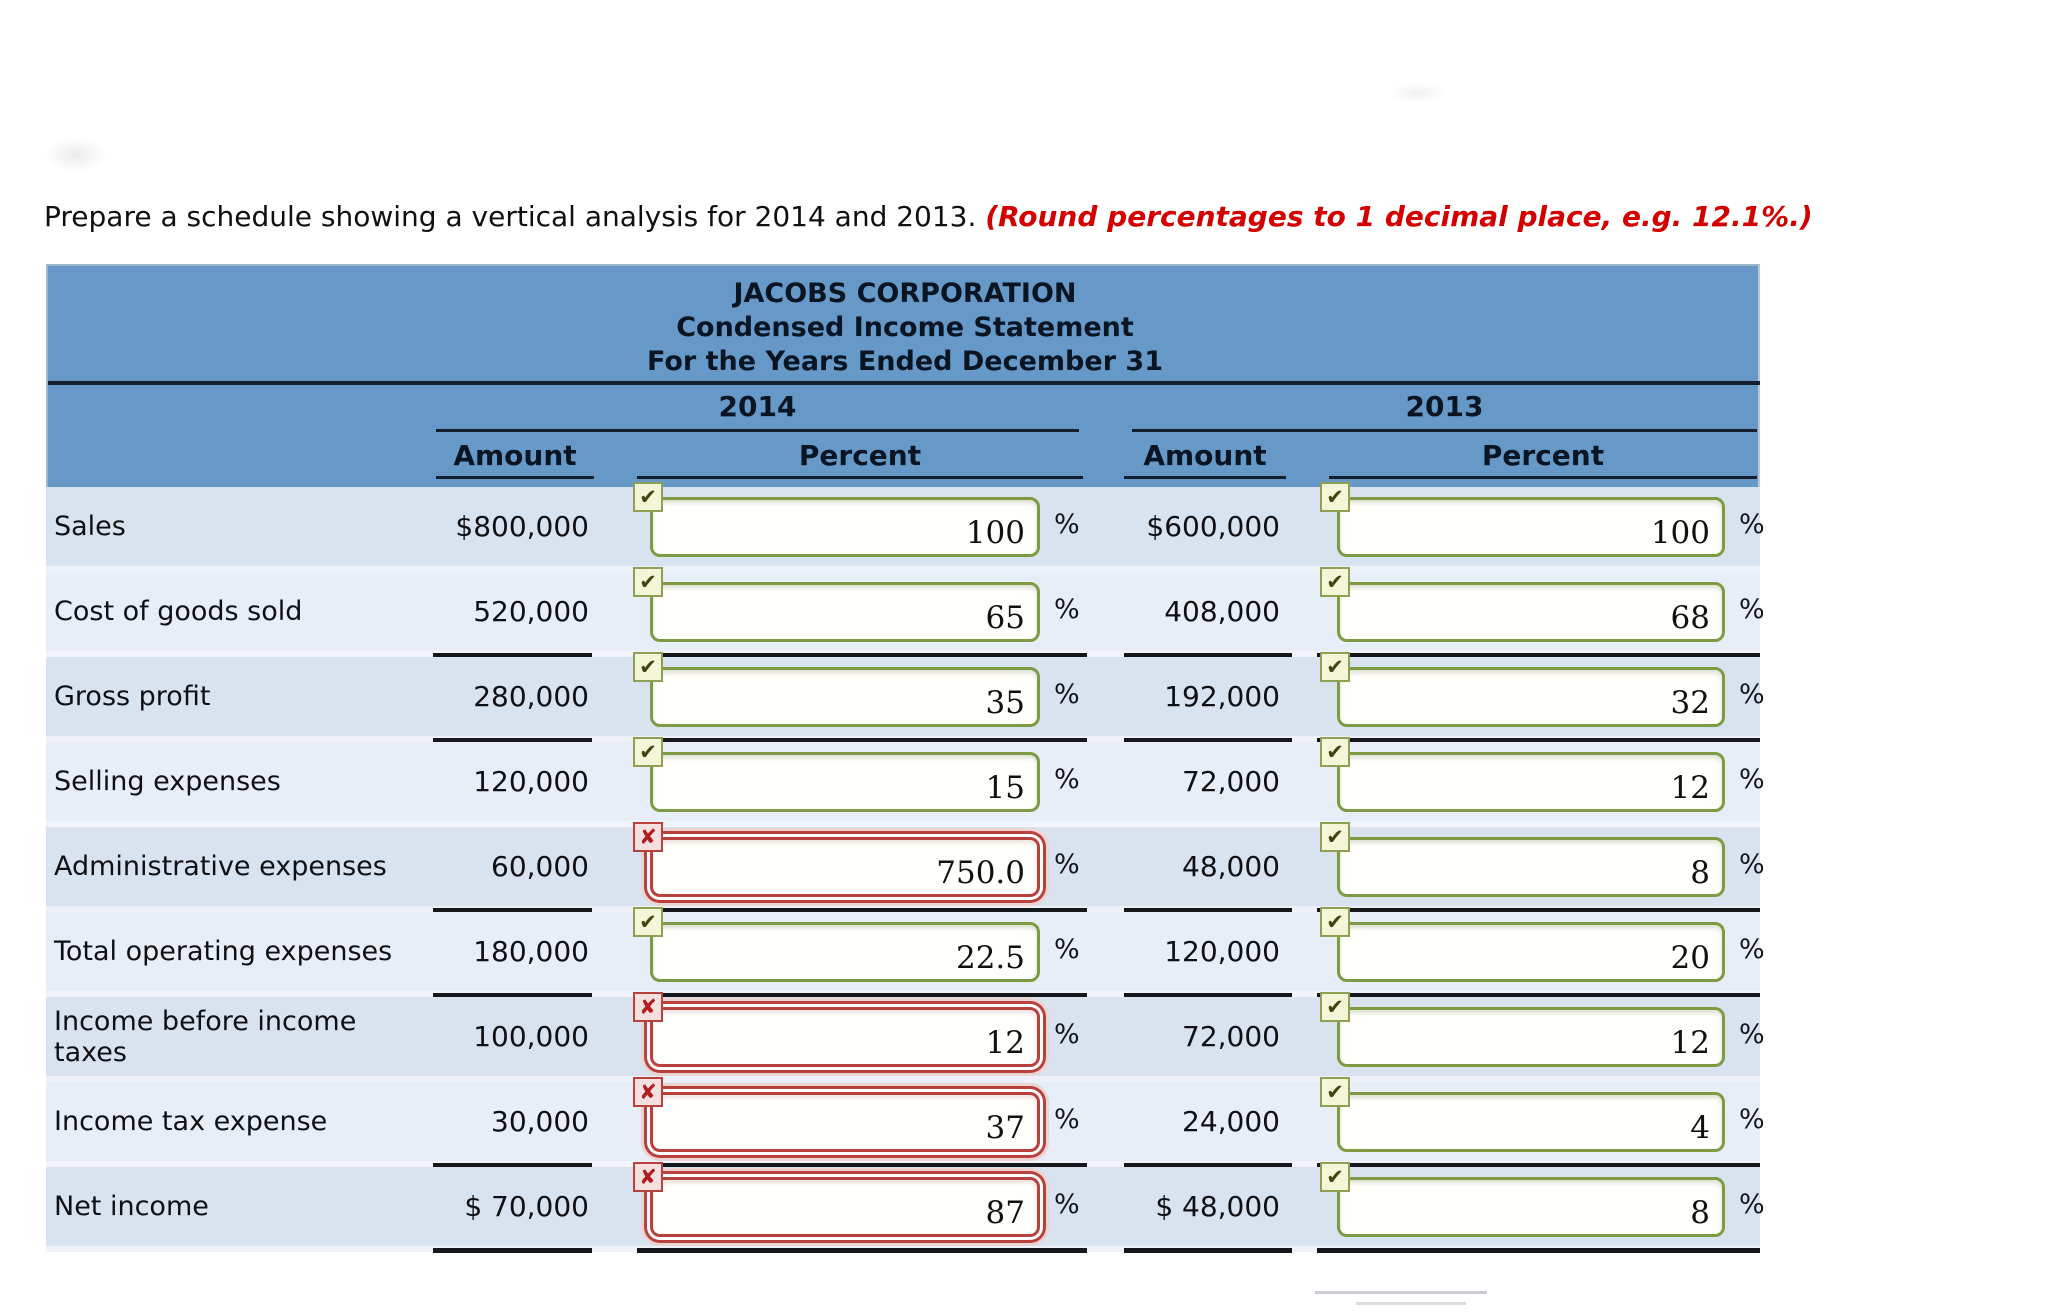 Image resolution: width=2046 pixels, height=1314 pixels. Describe the element at coordinates (540, 866) in the screenshot. I see `amount-2014-administrative-expenses: 60,000` at that location.